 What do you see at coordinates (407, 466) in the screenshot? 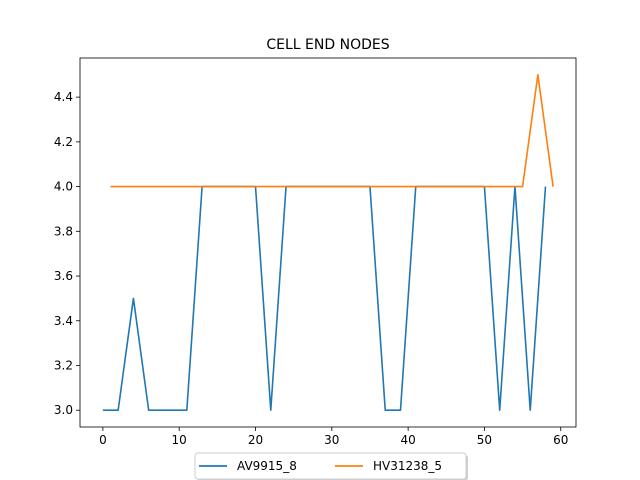
I see `legend-label-2: HV31238_5` at bounding box center [407, 466].